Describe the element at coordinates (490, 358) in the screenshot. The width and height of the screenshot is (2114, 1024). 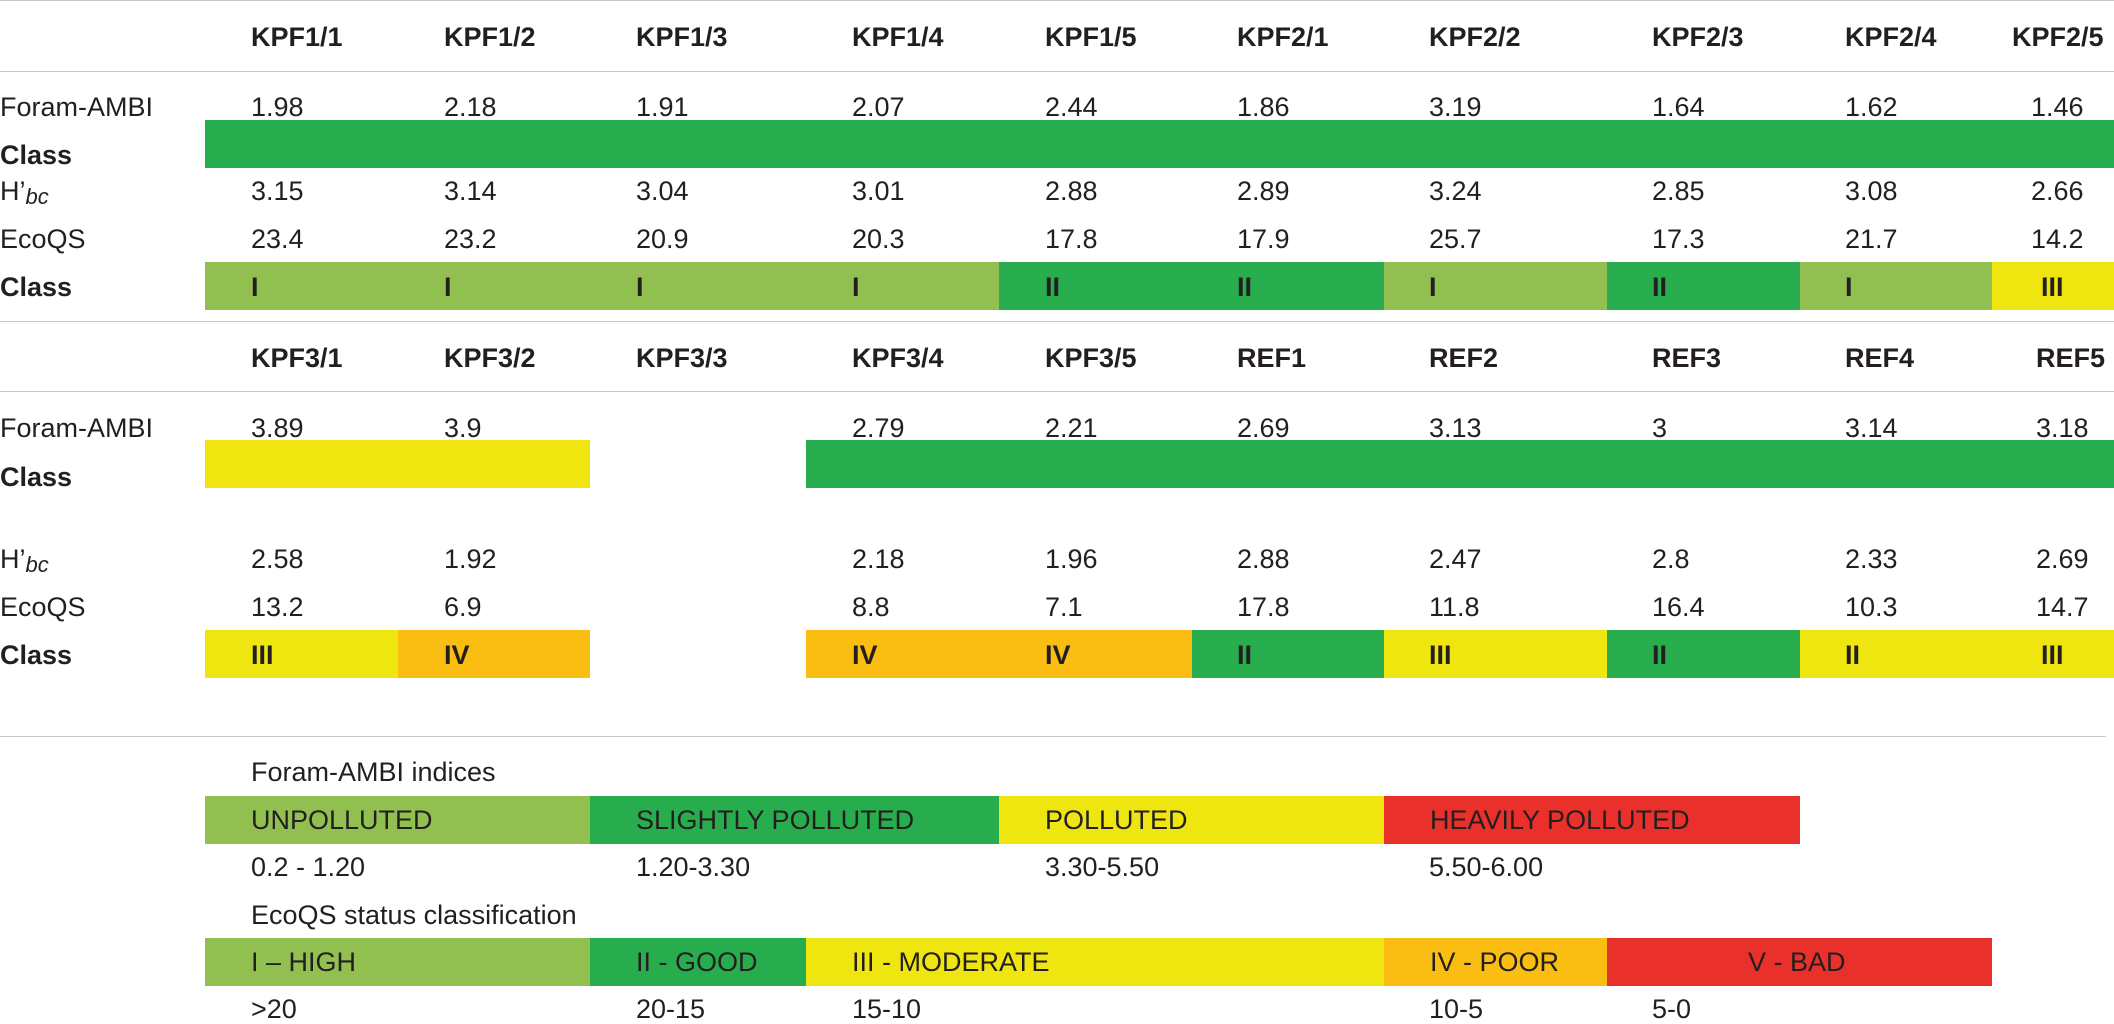
I see `column-header: KPF3/2` at that location.